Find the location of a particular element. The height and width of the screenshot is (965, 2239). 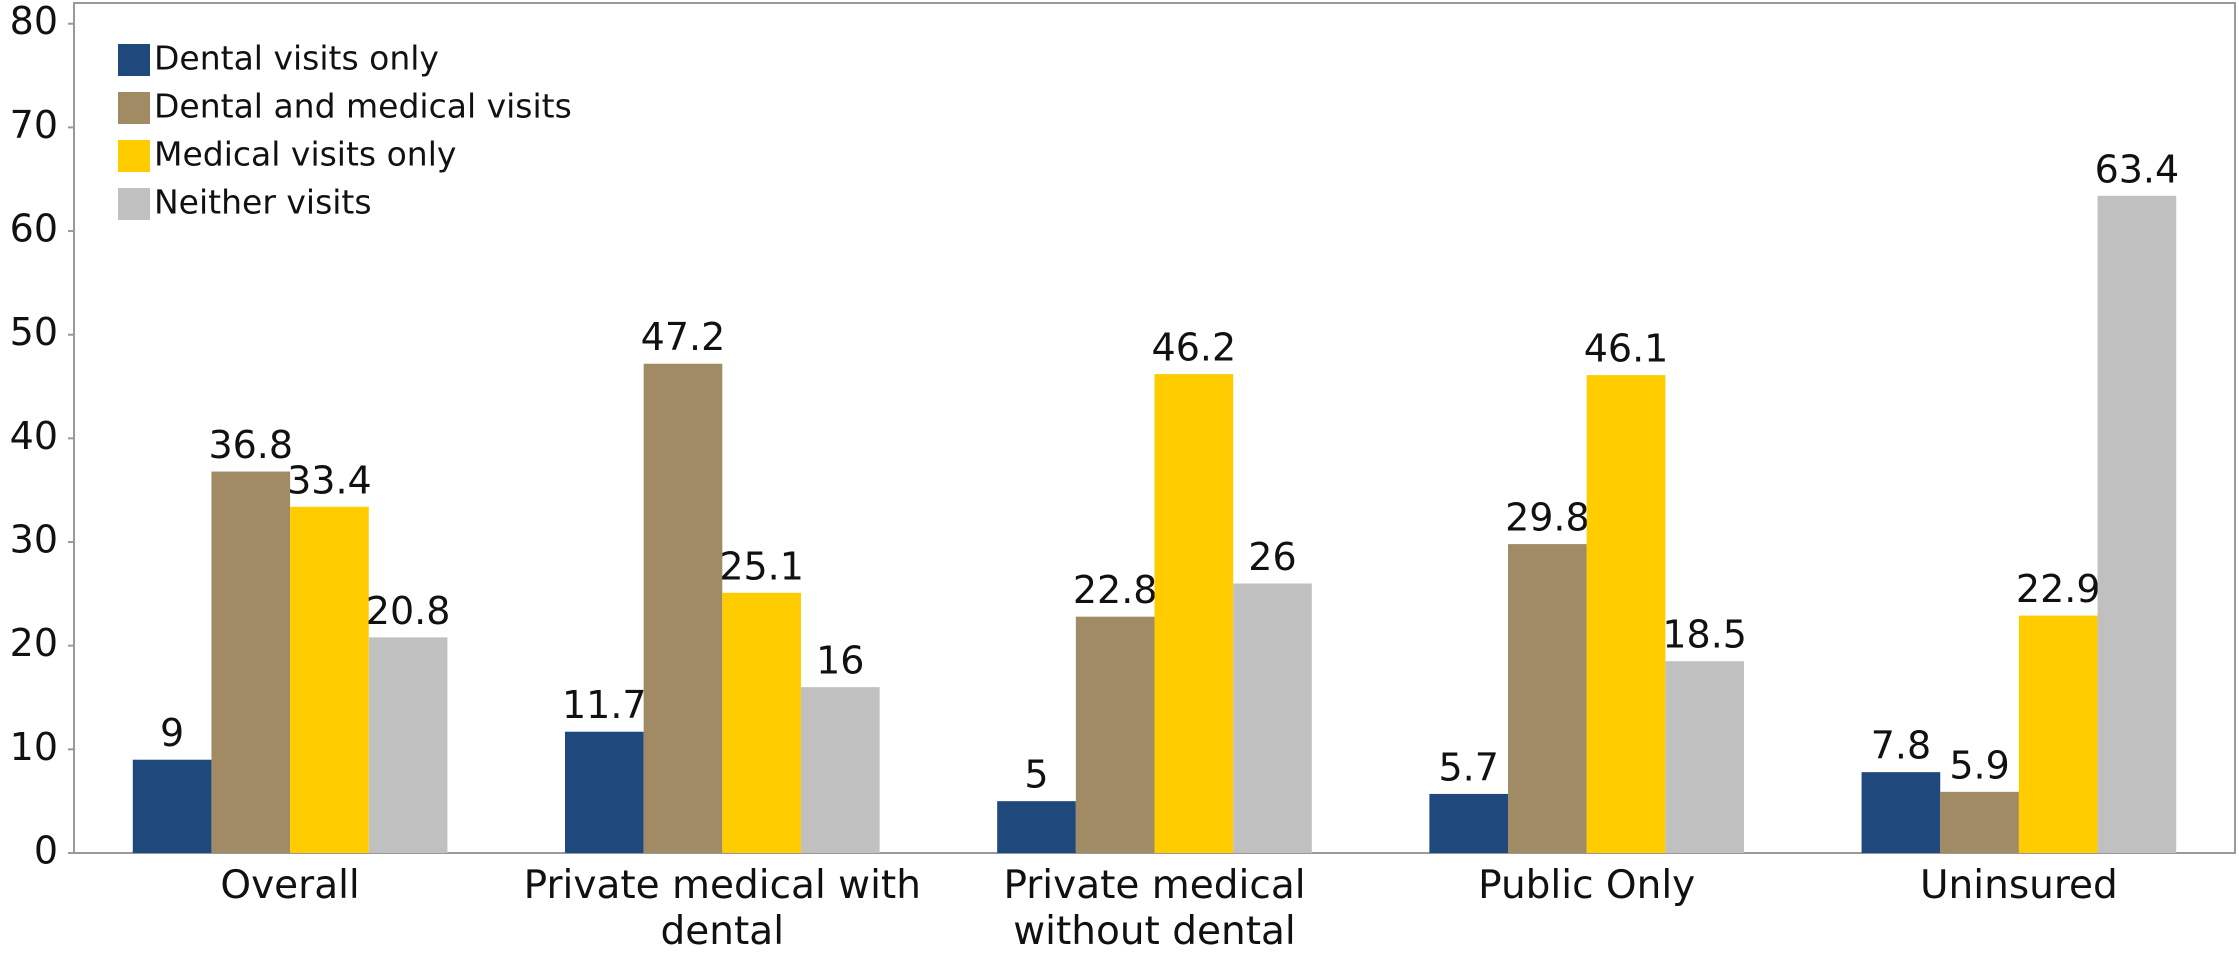

legend-label: Dental and medical visits is located at coordinates (363, 106).